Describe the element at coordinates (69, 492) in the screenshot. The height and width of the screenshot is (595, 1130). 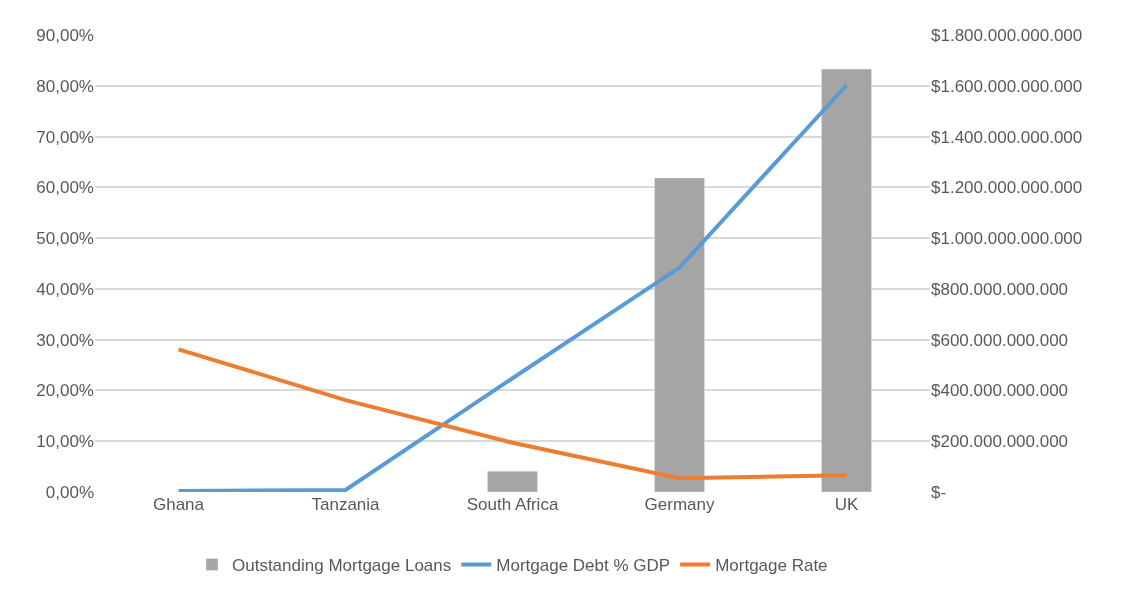
I see `y-tick-label: 0,00%` at that location.